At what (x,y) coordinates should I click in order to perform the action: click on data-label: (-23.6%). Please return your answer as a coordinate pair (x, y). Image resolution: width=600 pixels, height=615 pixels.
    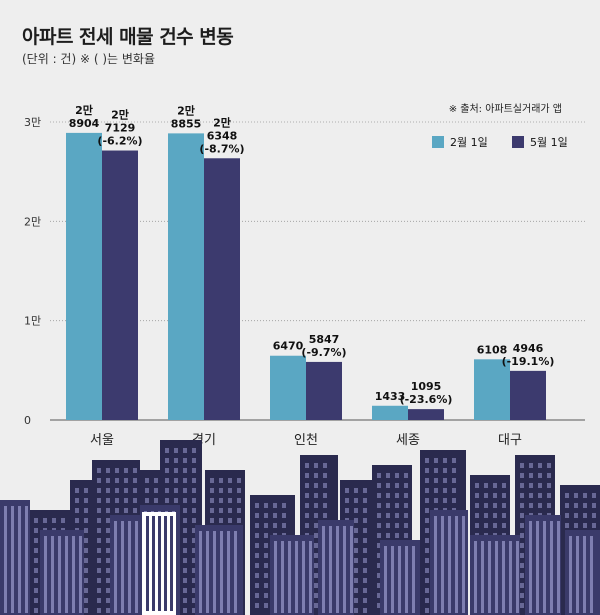
    Looking at the image, I should click on (426, 399).